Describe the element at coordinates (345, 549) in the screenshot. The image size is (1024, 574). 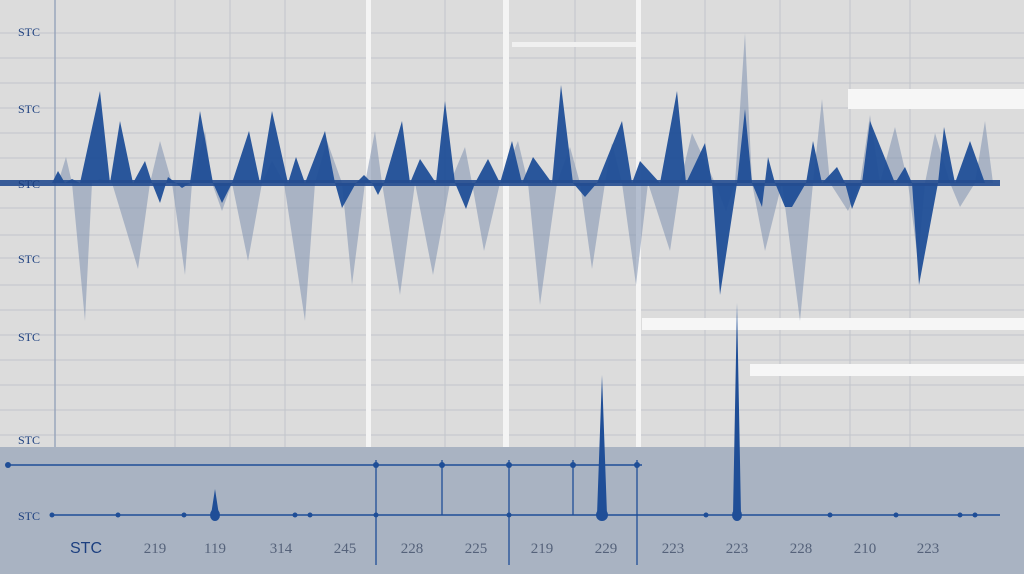
I see `x-tick-label: 245` at that location.